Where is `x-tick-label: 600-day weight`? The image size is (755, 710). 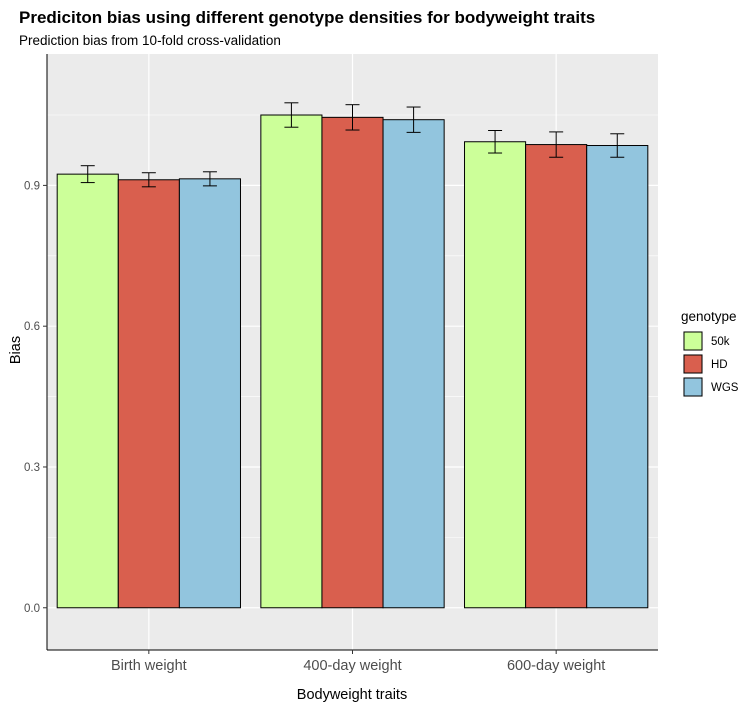
x-tick-label: 600-day weight is located at coordinates (556, 666).